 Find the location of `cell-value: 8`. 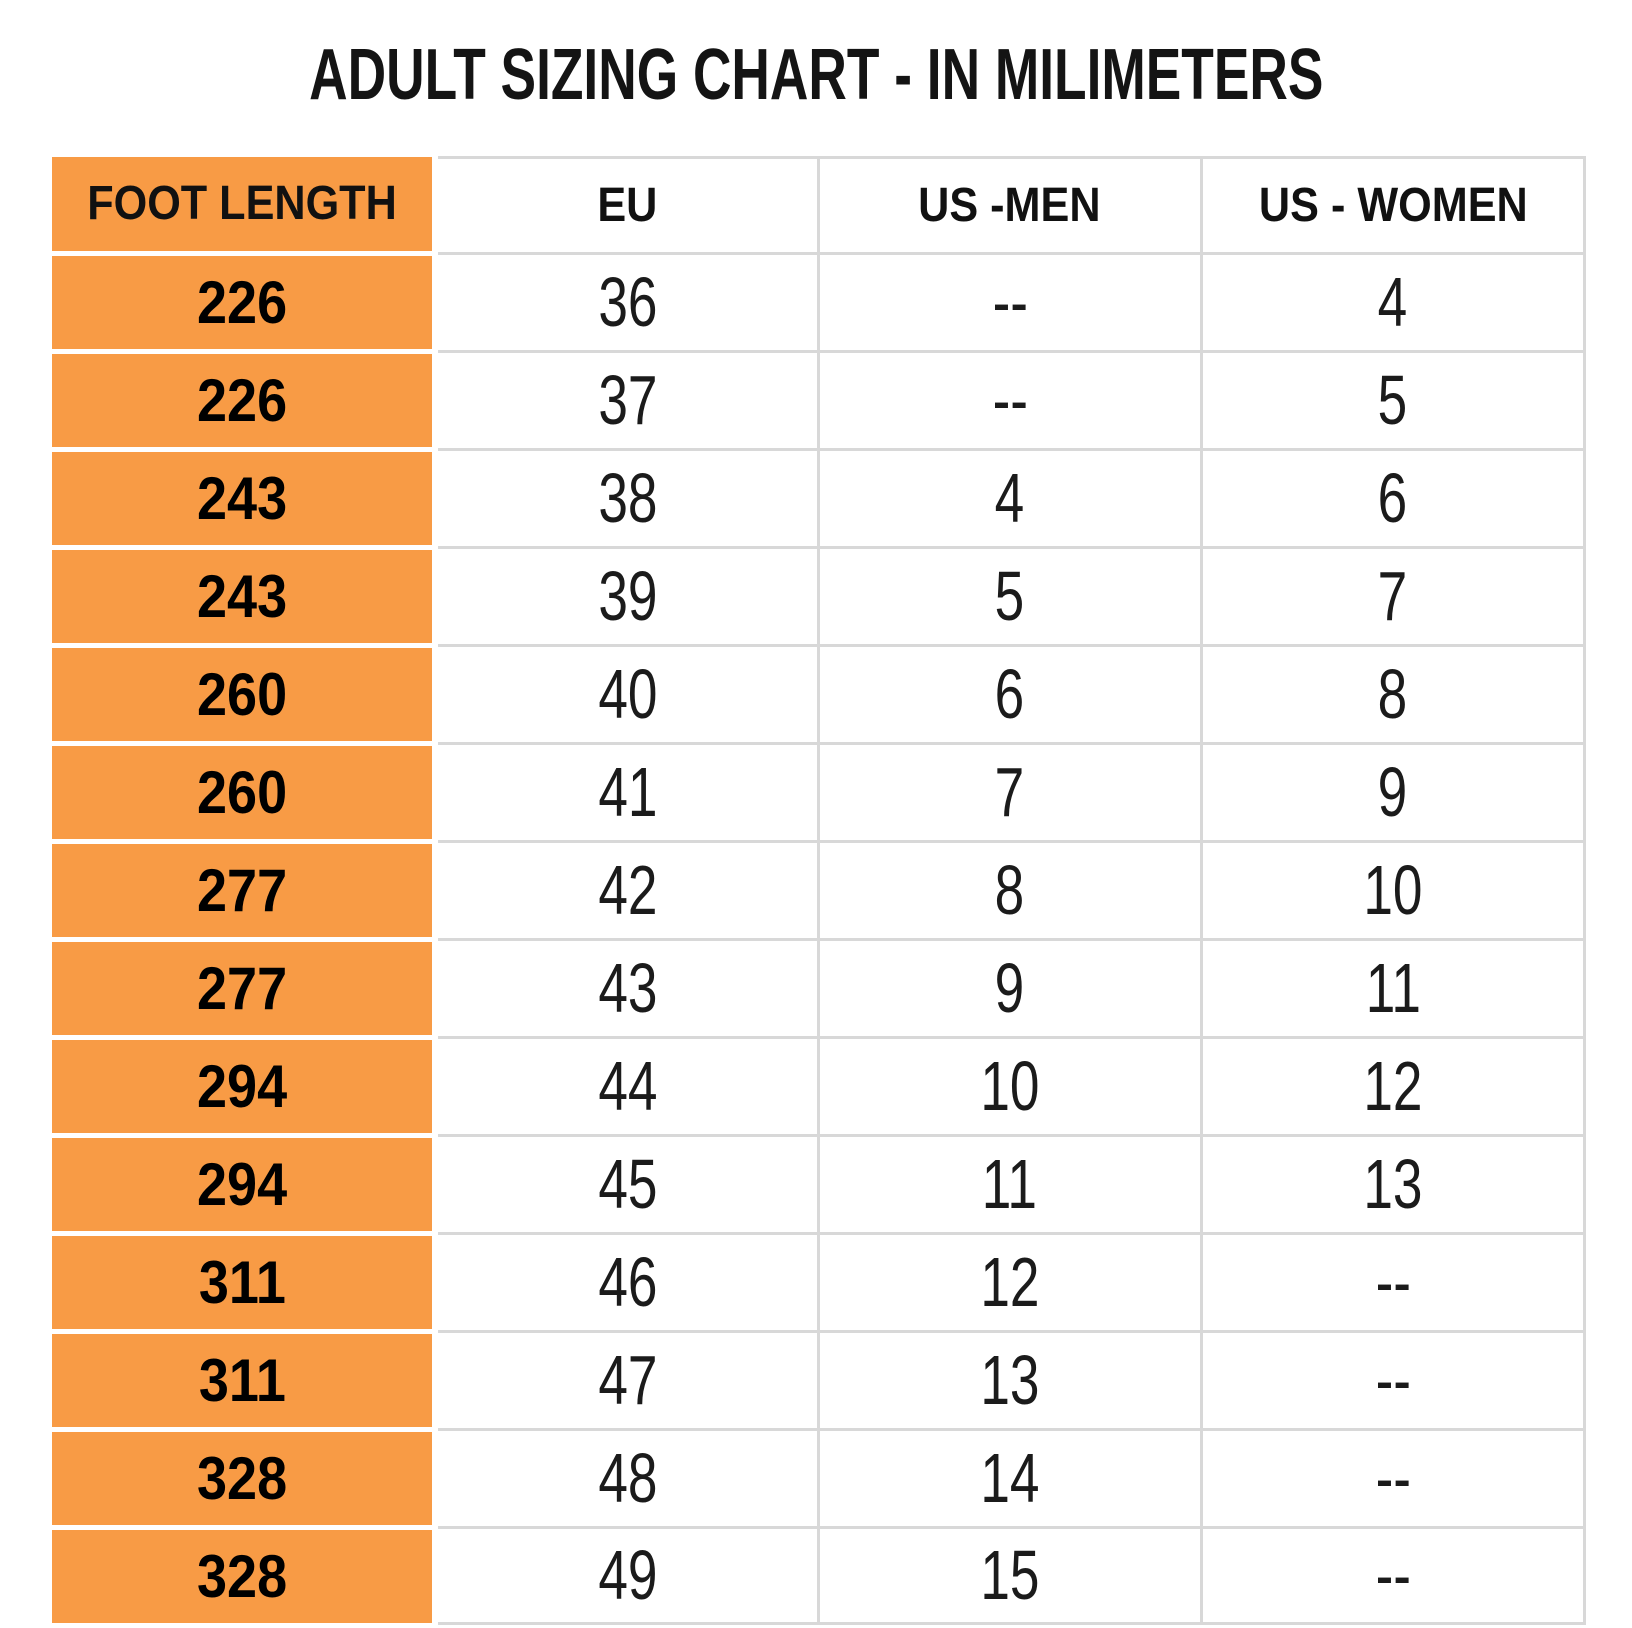

cell-value: 8 is located at coordinates (1010, 890).